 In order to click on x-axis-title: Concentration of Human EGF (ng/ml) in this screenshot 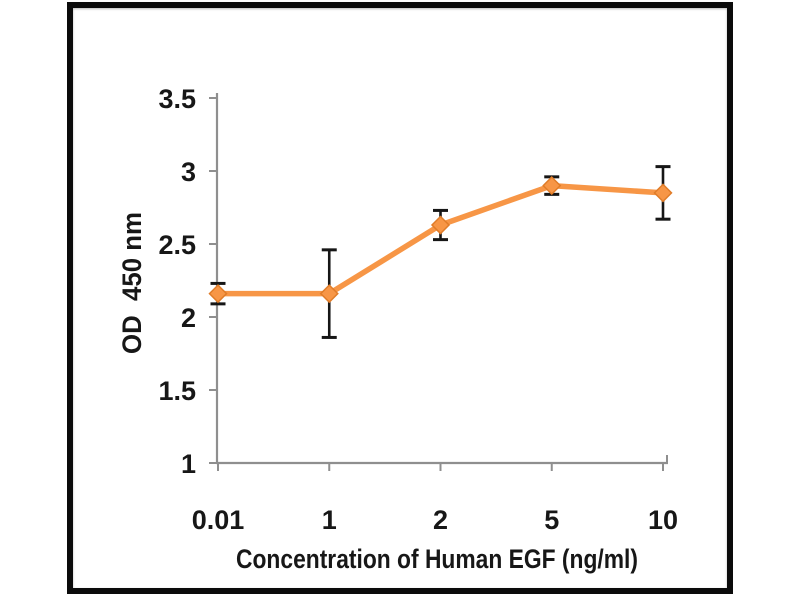, I will do `click(437, 559)`.